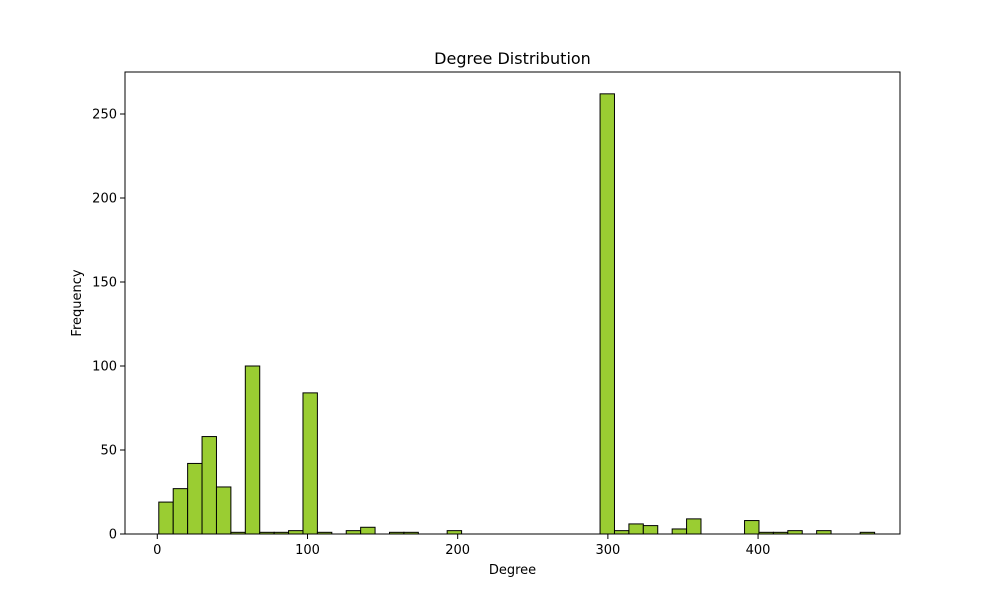 This screenshot has width=1000, height=600. Describe the element at coordinates (607, 550) in the screenshot. I see `x-tick-label: 300` at that location.